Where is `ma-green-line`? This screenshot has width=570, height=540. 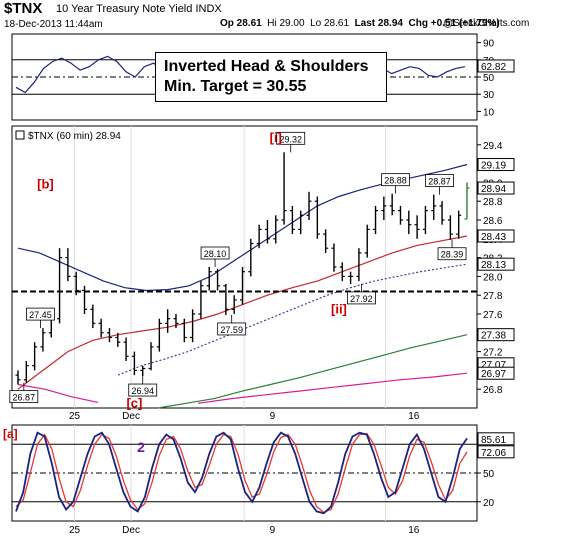
ma-green-line is located at coordinates (312, 371).